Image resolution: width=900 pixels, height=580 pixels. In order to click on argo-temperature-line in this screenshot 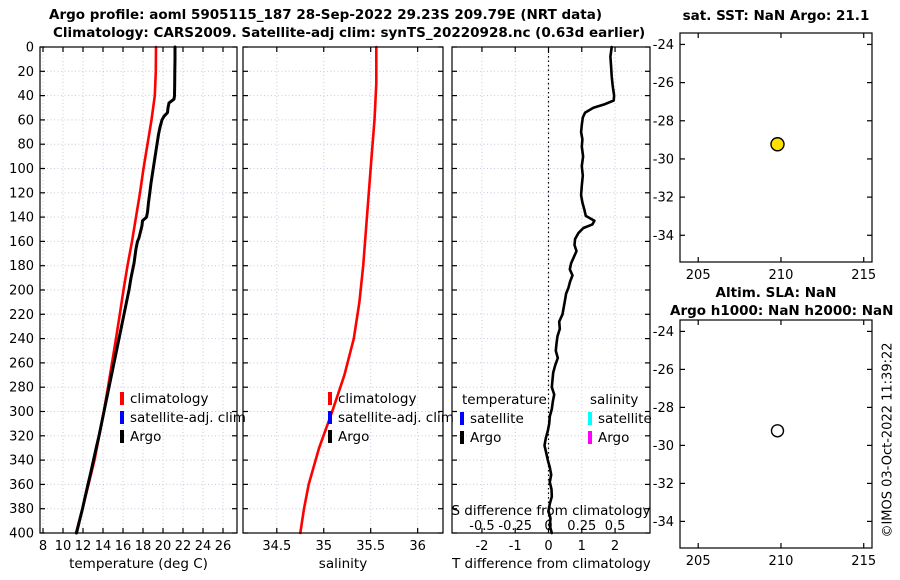, I will do `click(126, 290)`.